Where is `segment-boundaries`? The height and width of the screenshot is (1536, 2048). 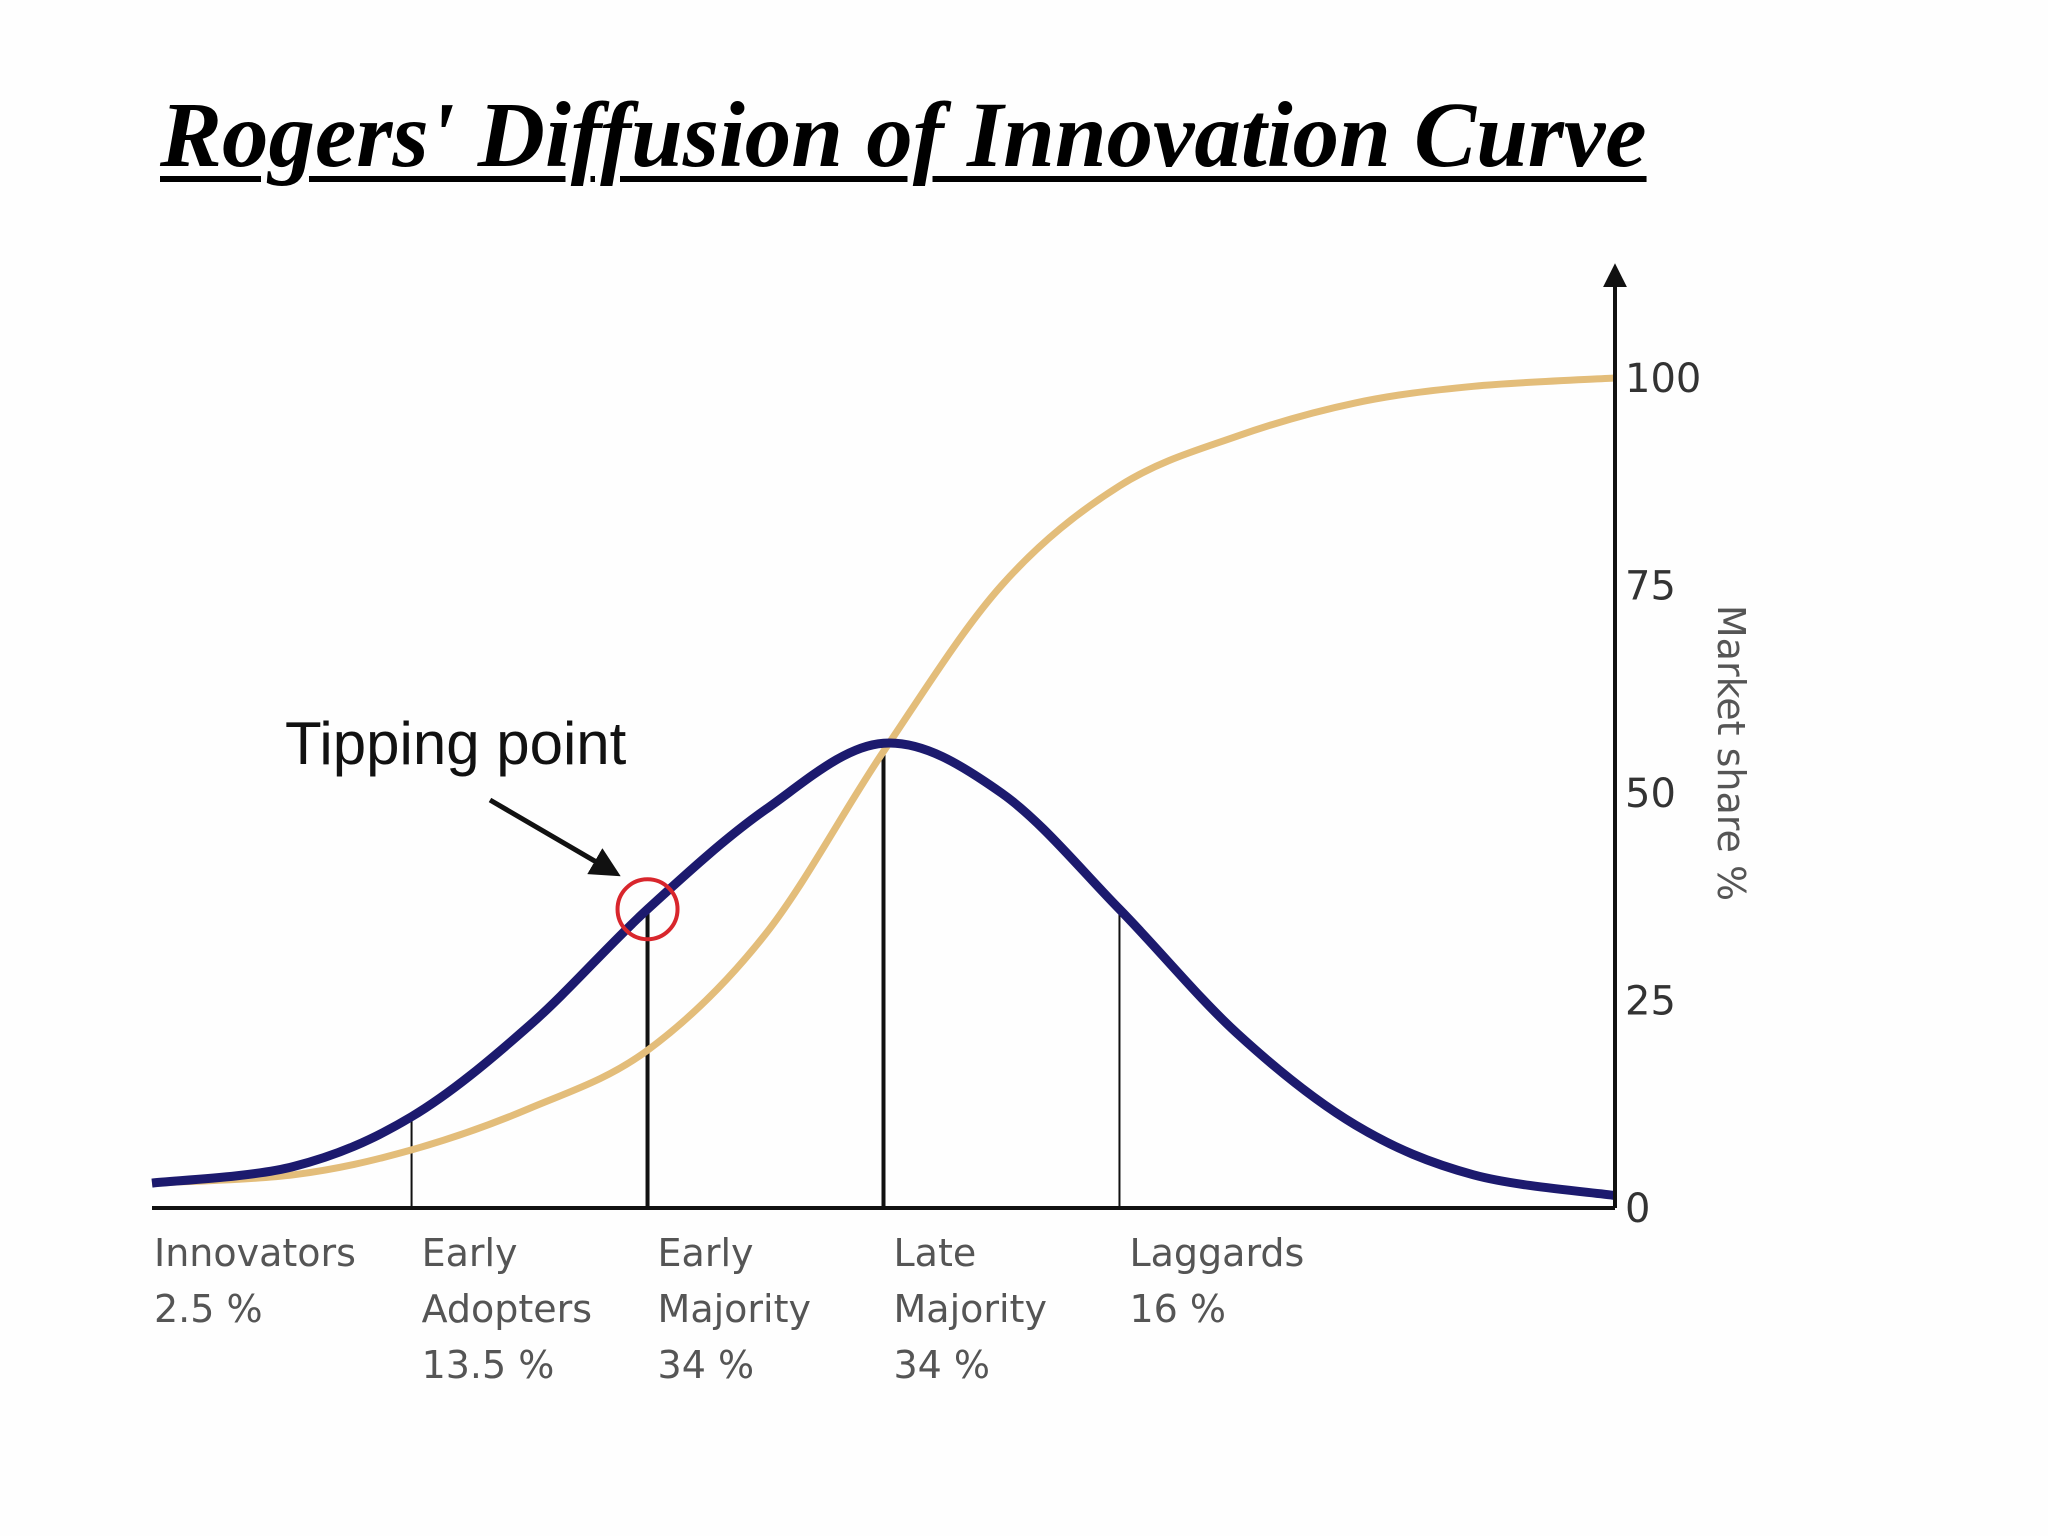 segment-boundaries is located at coordinates (765, 975).